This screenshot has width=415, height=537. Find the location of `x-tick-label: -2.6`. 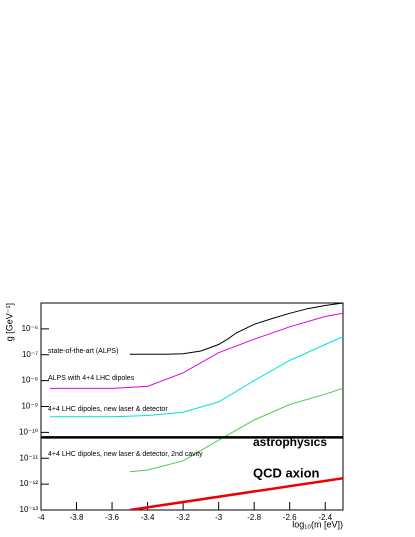

x-tick-label: -2.6 is located at coordinates (290, 517).